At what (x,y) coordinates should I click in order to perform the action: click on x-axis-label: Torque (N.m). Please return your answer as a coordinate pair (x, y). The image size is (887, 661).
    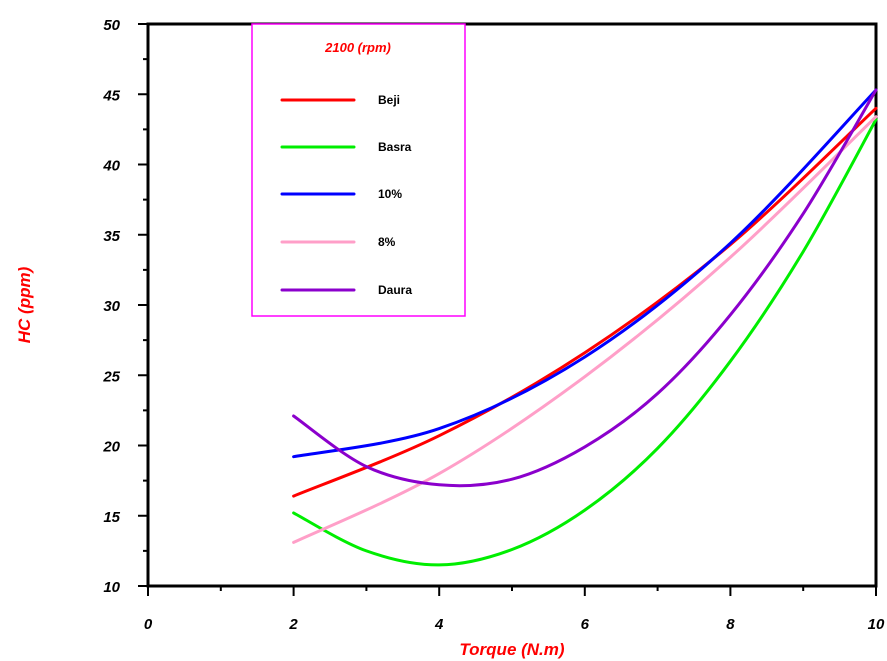
    Looking at the image, I should click on (511, 649).